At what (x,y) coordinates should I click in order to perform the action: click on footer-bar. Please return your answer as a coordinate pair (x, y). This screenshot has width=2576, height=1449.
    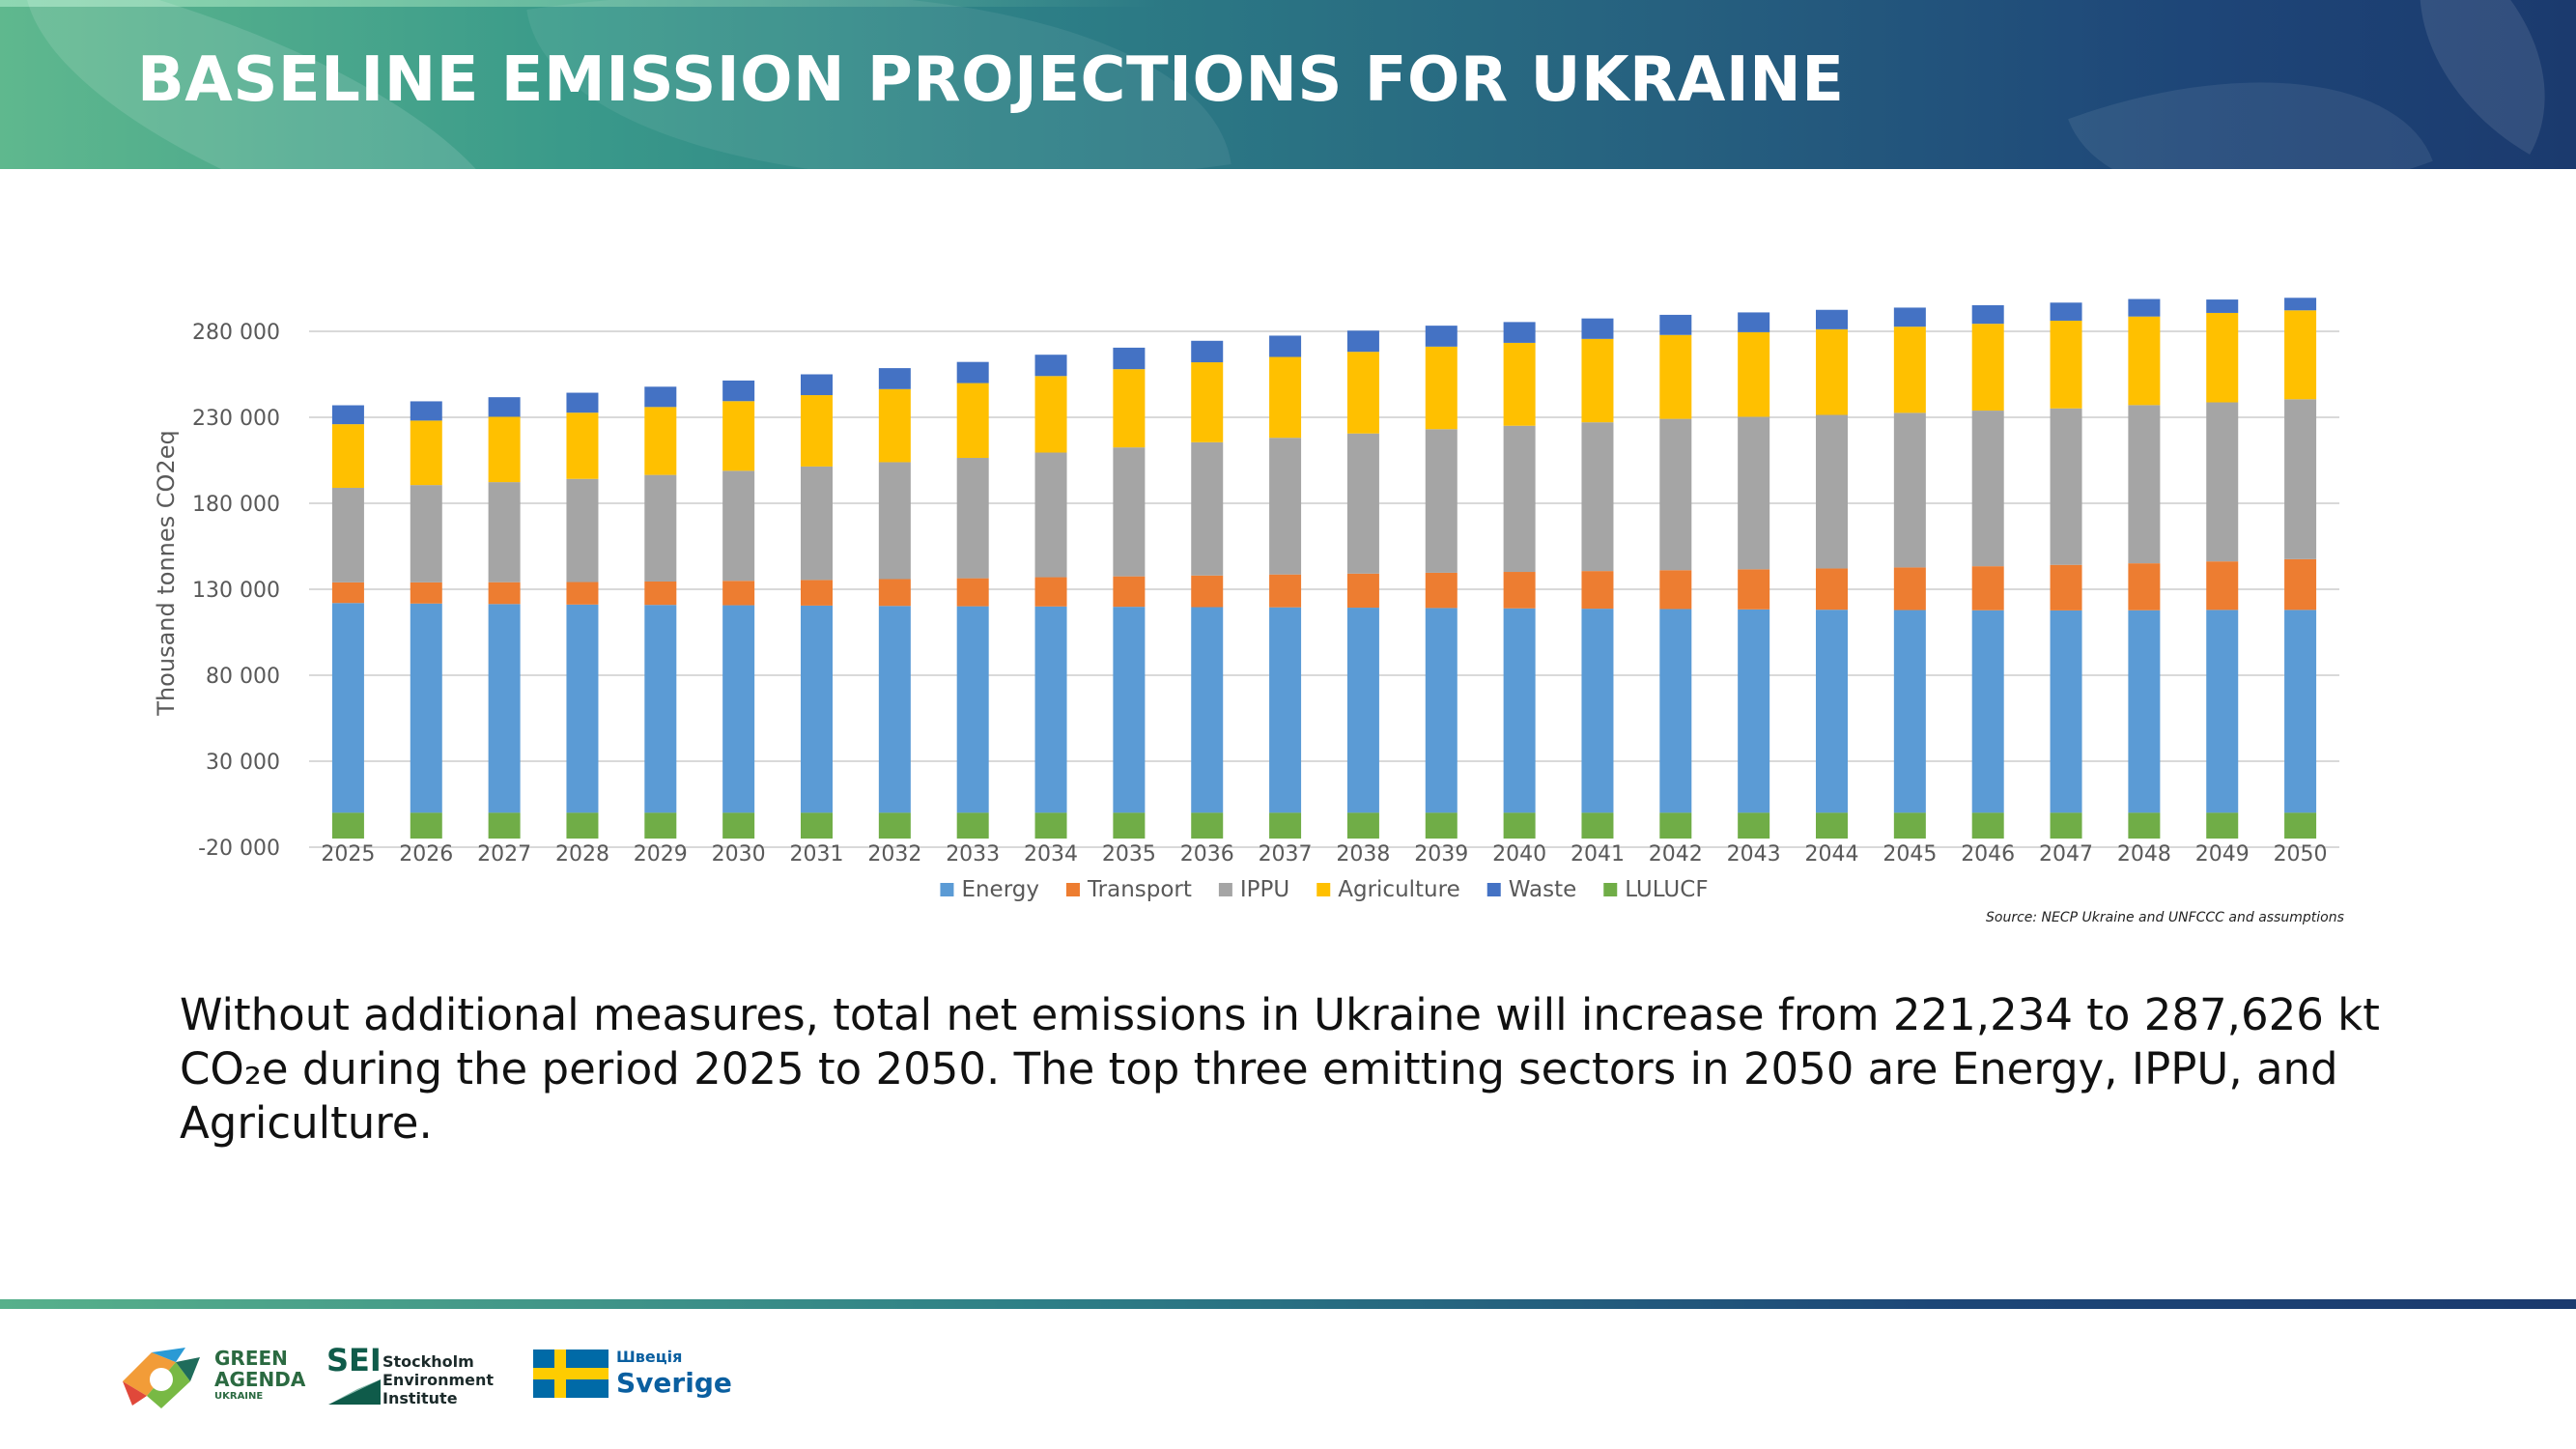
    Looking at the image, I should click on (1288, 1304).